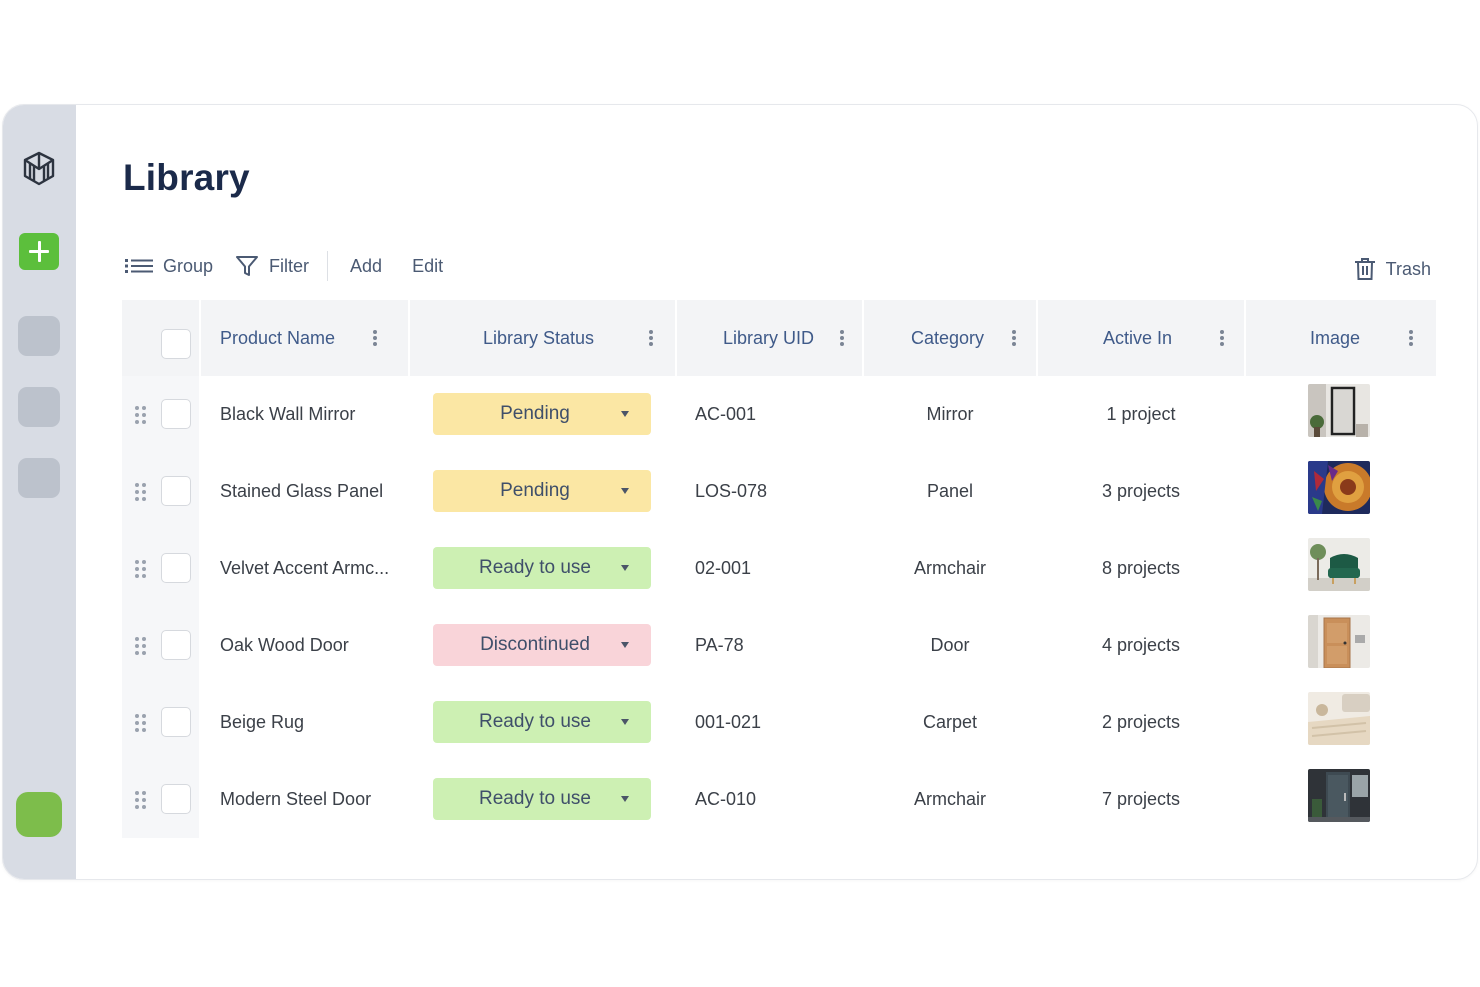  I want to click on header-image: Image, so click(1341, 338).